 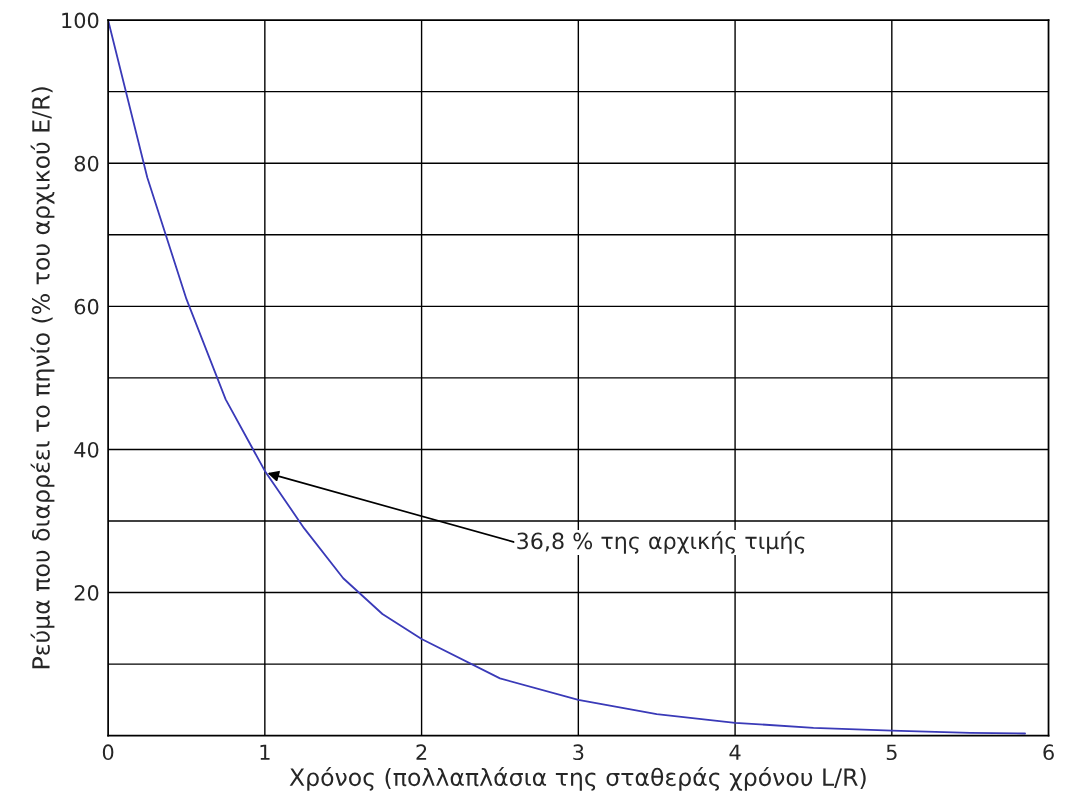 What do you see at coordinates (108, 752) in the screenshot?
I see `x-tick-label: 0` at bounding box center [108, 752].